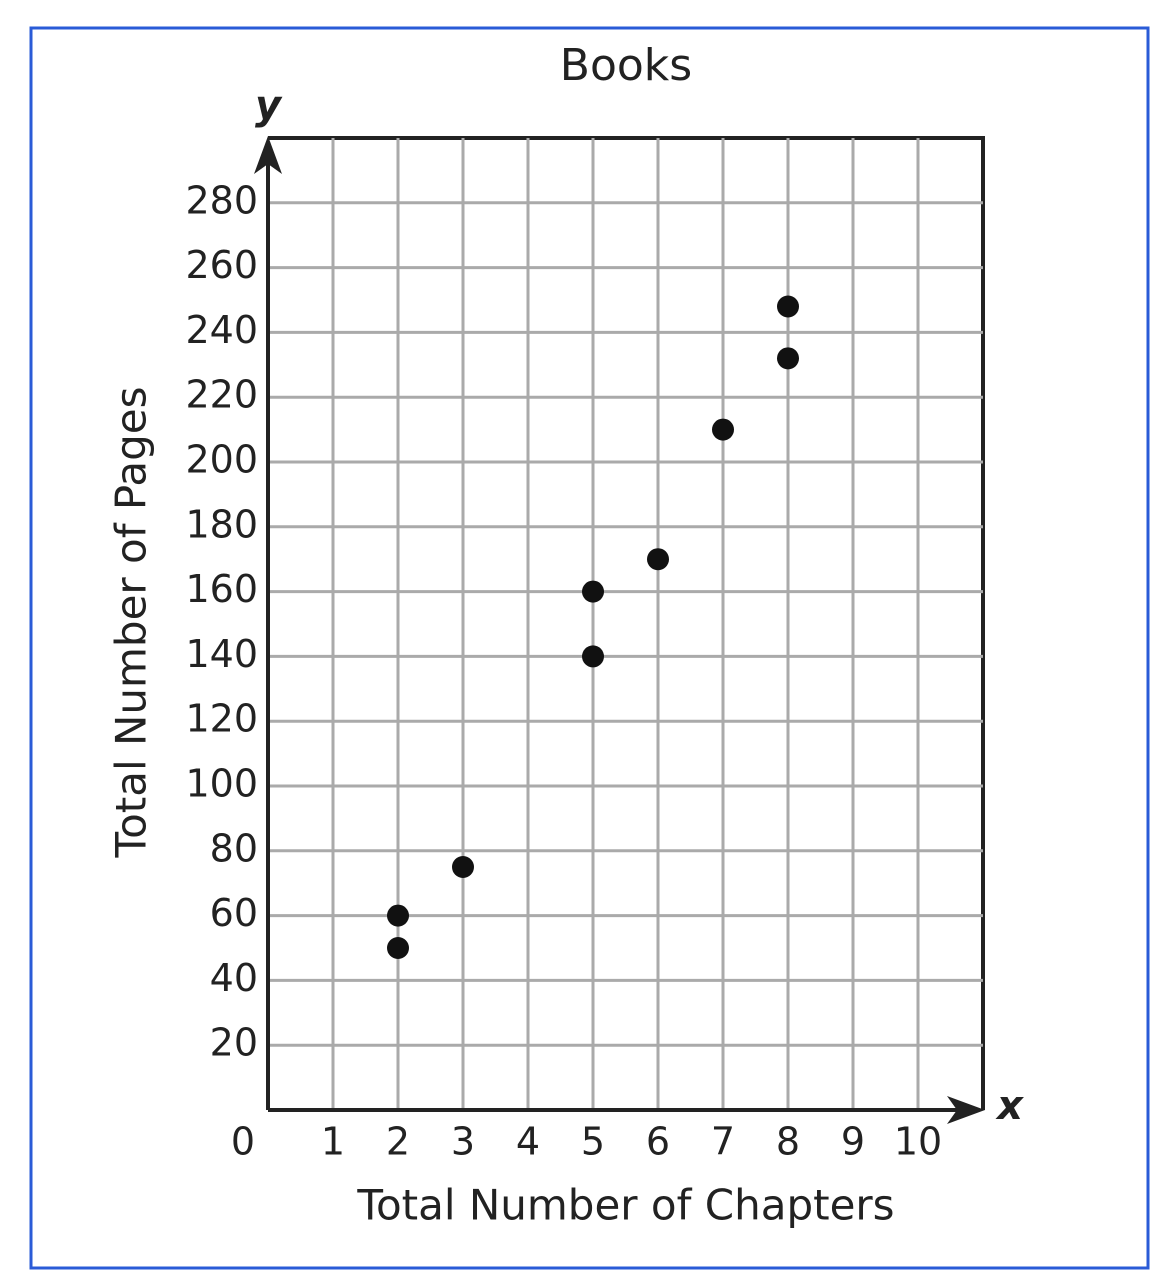 The height and width of the screenshot is (1270, 1156). What do you see at coordinates (221, 589) in the screenshot?
I see `y-tick-label: 160` at bounding box center [221, 589].